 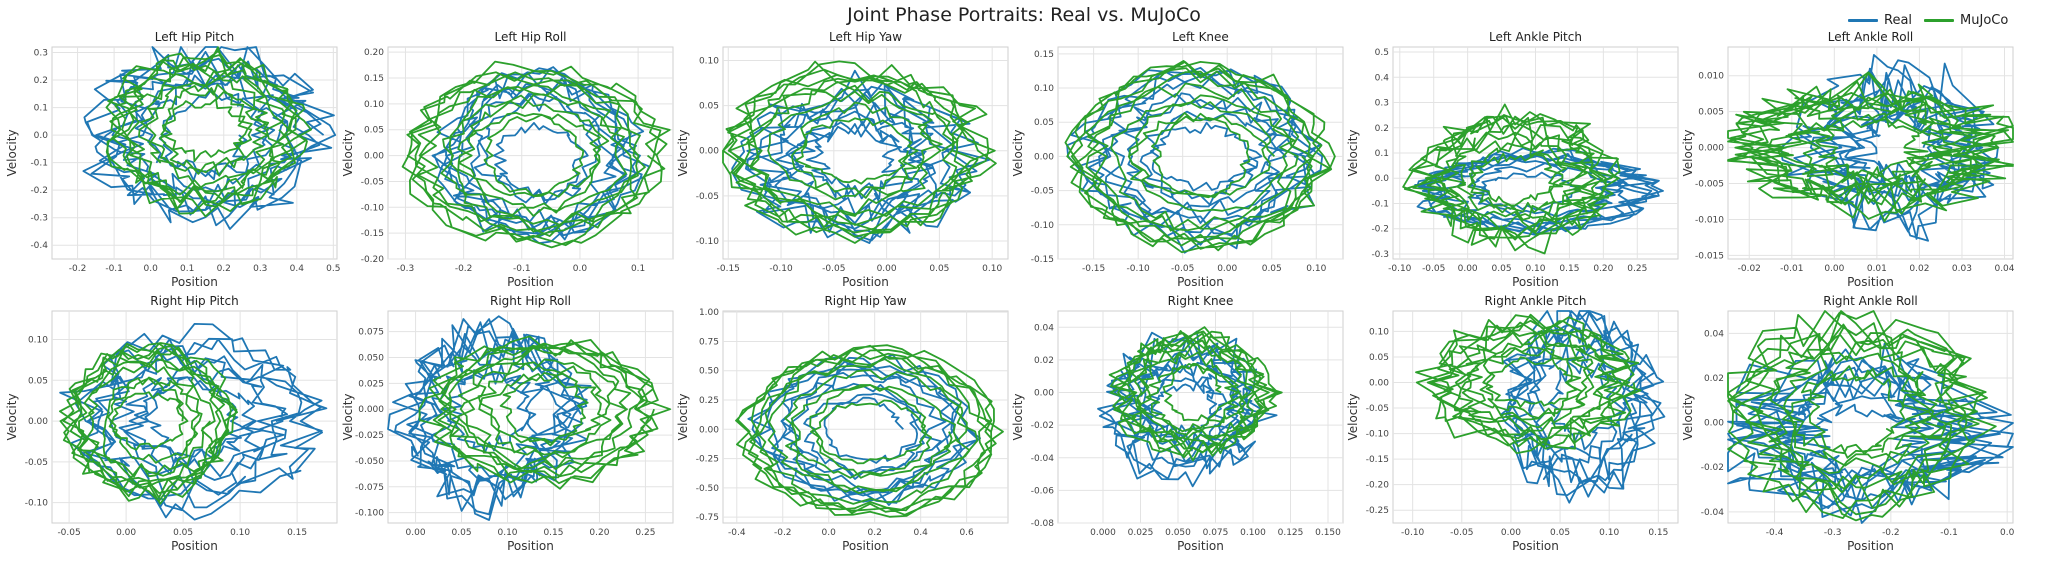 I want to click on subplot-title: Left Ankle Roll, so click(x=1871, y=37).